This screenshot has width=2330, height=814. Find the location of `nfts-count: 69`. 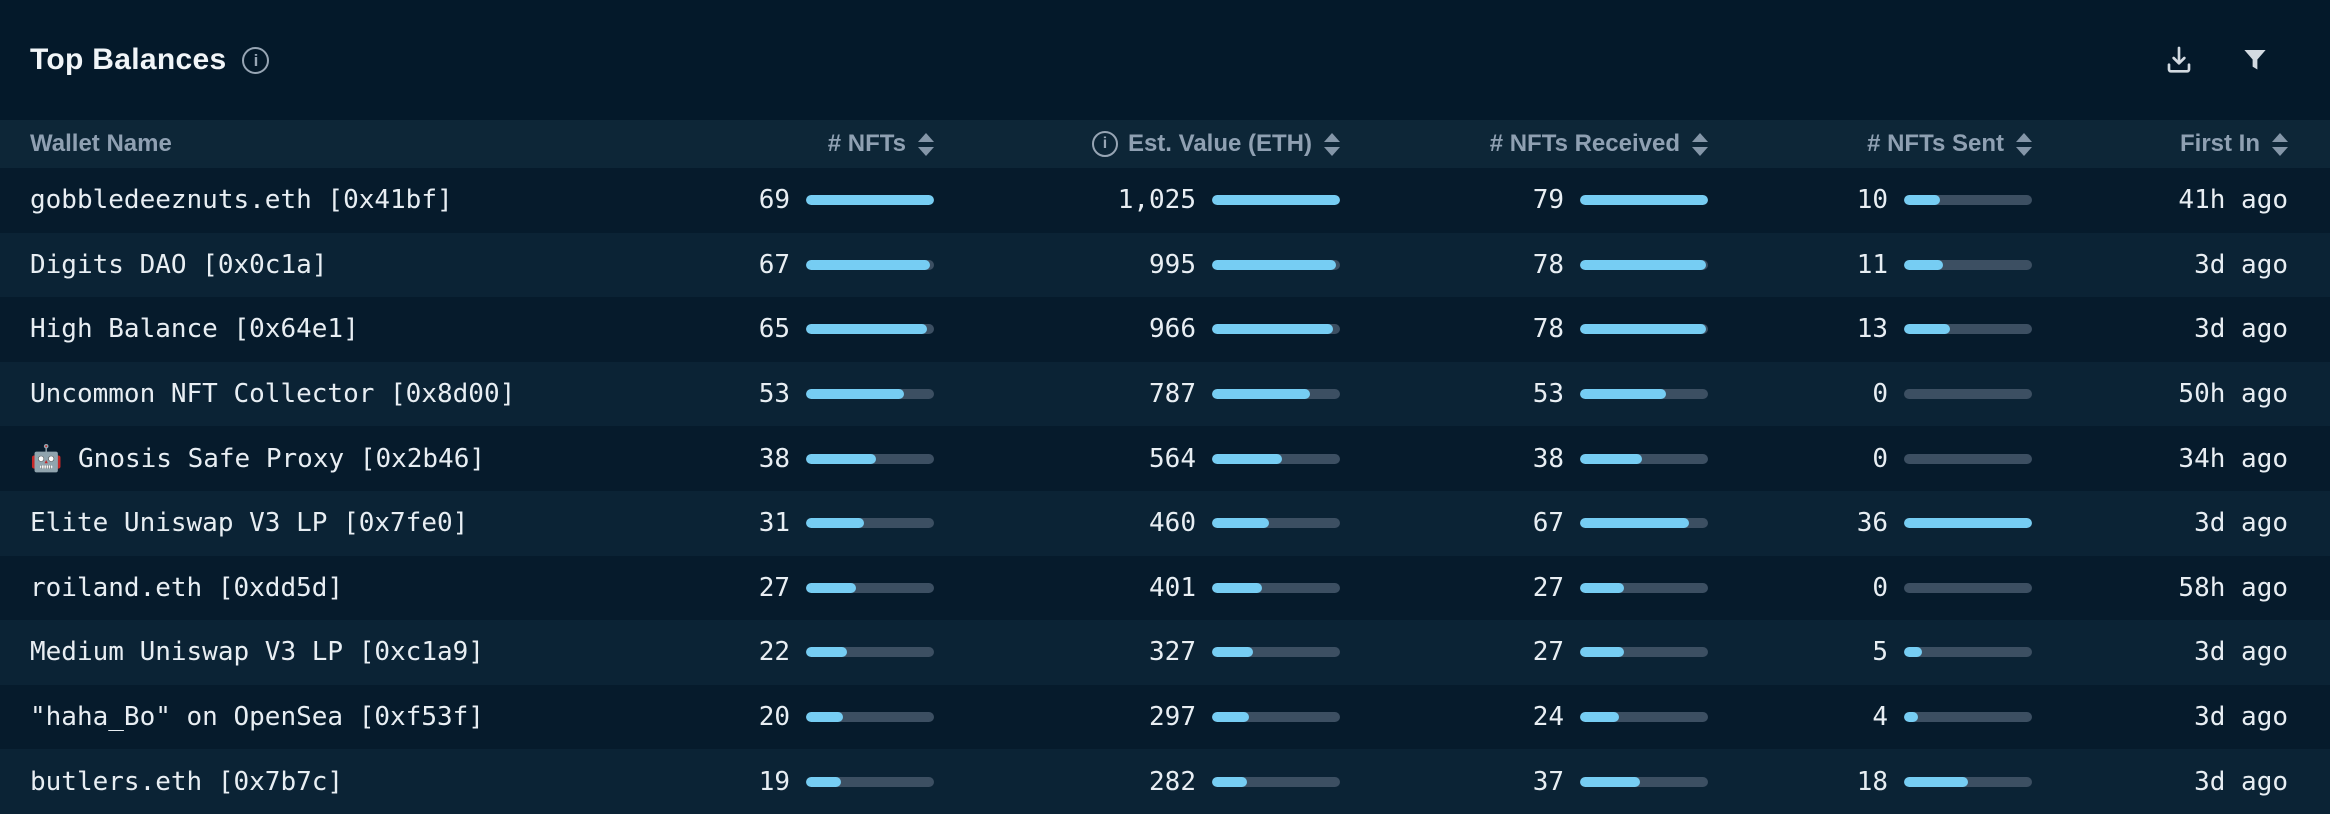

nfts-count: 69 is located at coordinates (774, 200).